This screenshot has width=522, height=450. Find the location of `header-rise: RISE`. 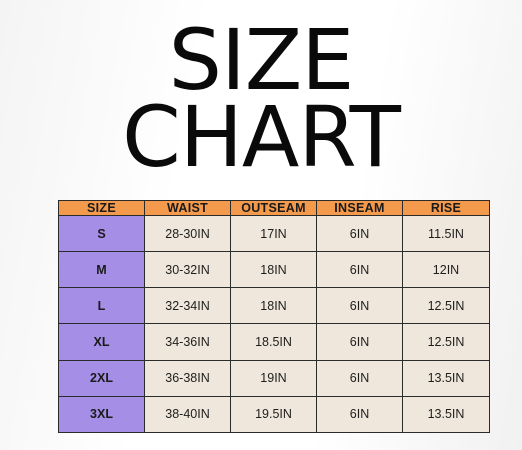

header-rise: RISE is located at coordinates (446, 208).